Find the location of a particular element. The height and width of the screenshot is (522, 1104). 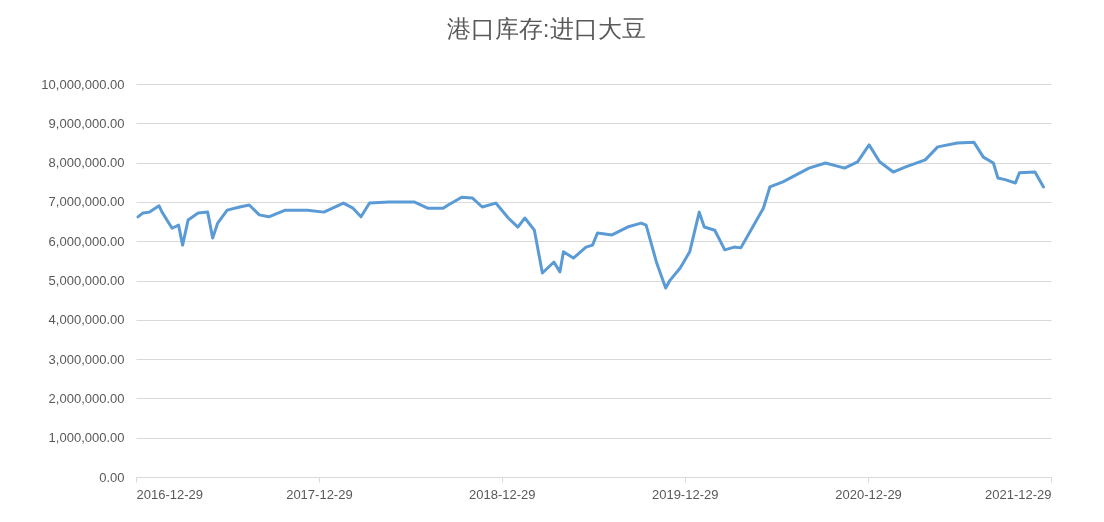

y-tick-label: 1,000,000.00 is located at coordinates (86, 438).